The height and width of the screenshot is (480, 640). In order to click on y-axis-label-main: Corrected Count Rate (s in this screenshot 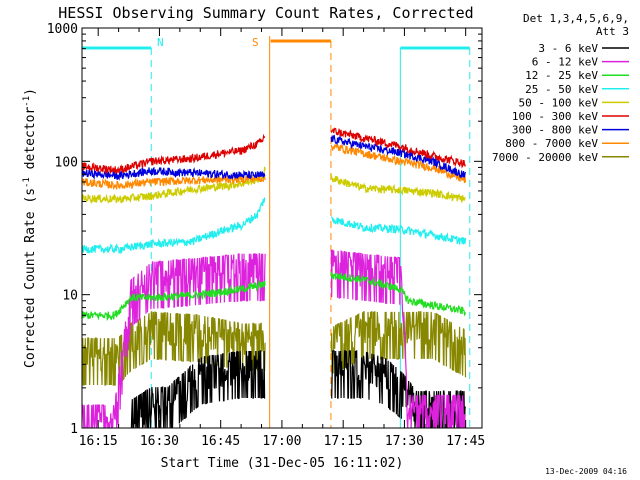, I will do `click(30, 278)`.